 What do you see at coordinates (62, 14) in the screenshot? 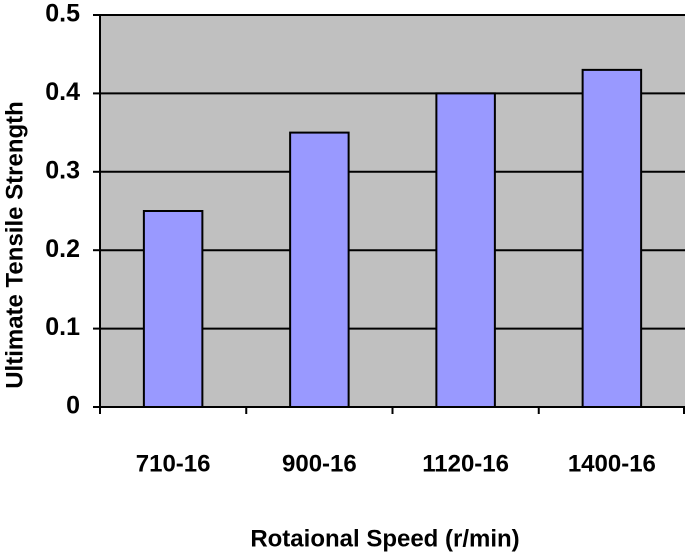
I see `y-tick-label: 0.5` at bounding box center [62, 14].